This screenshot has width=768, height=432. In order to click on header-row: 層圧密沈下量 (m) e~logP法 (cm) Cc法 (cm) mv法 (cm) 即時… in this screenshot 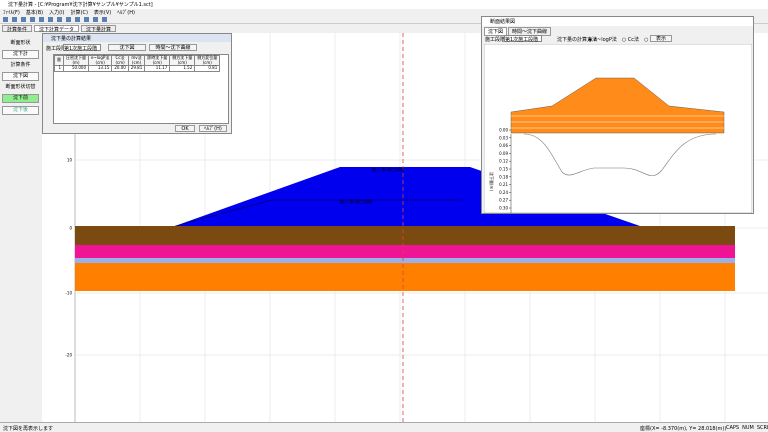, I will do `click(137, 60)`.